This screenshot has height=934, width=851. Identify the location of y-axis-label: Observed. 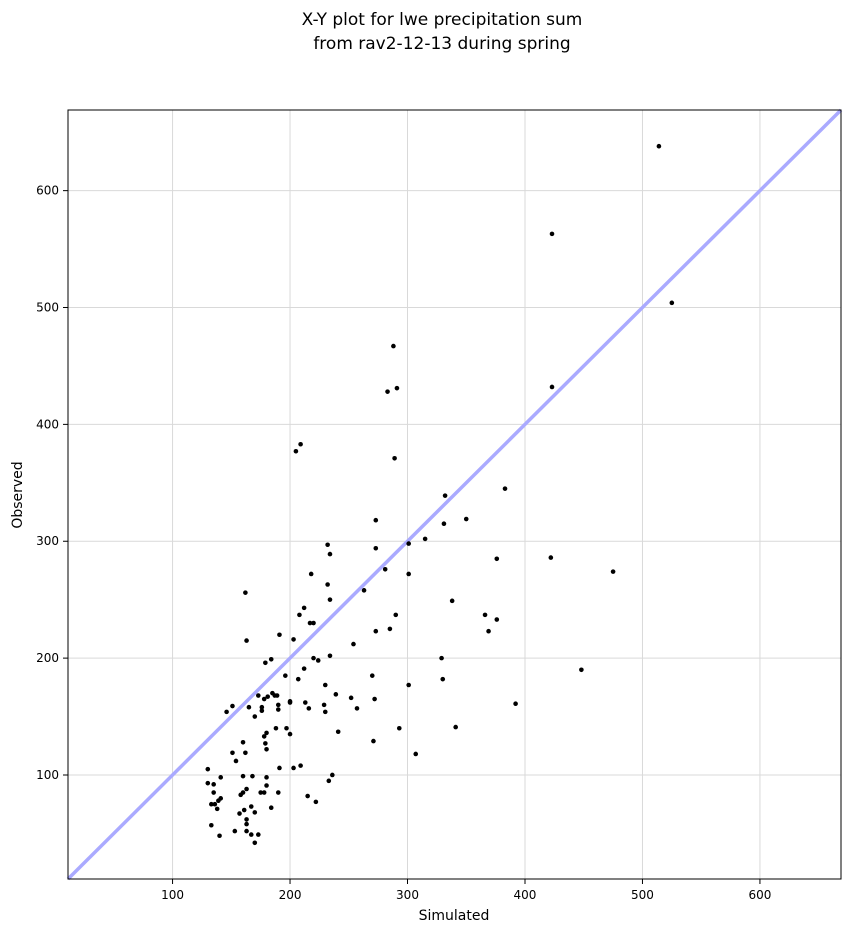
(18, 494).